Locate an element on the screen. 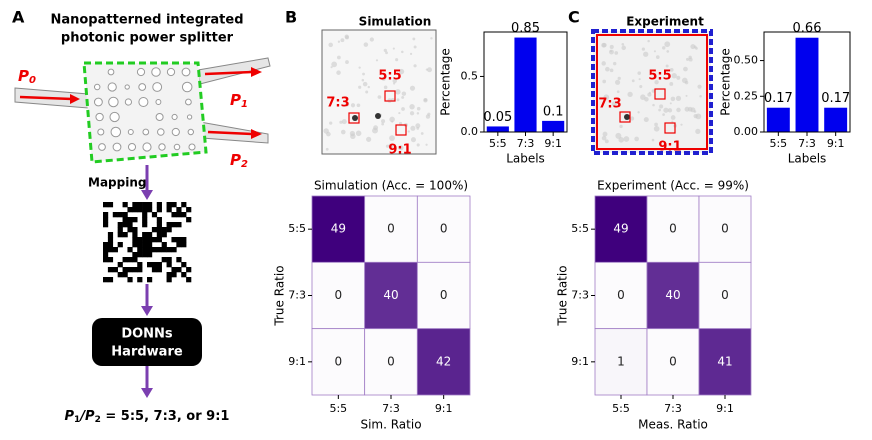 This screenshot has width=872, height=440. region-label: 5:5 is located at coordinates (659, 76).